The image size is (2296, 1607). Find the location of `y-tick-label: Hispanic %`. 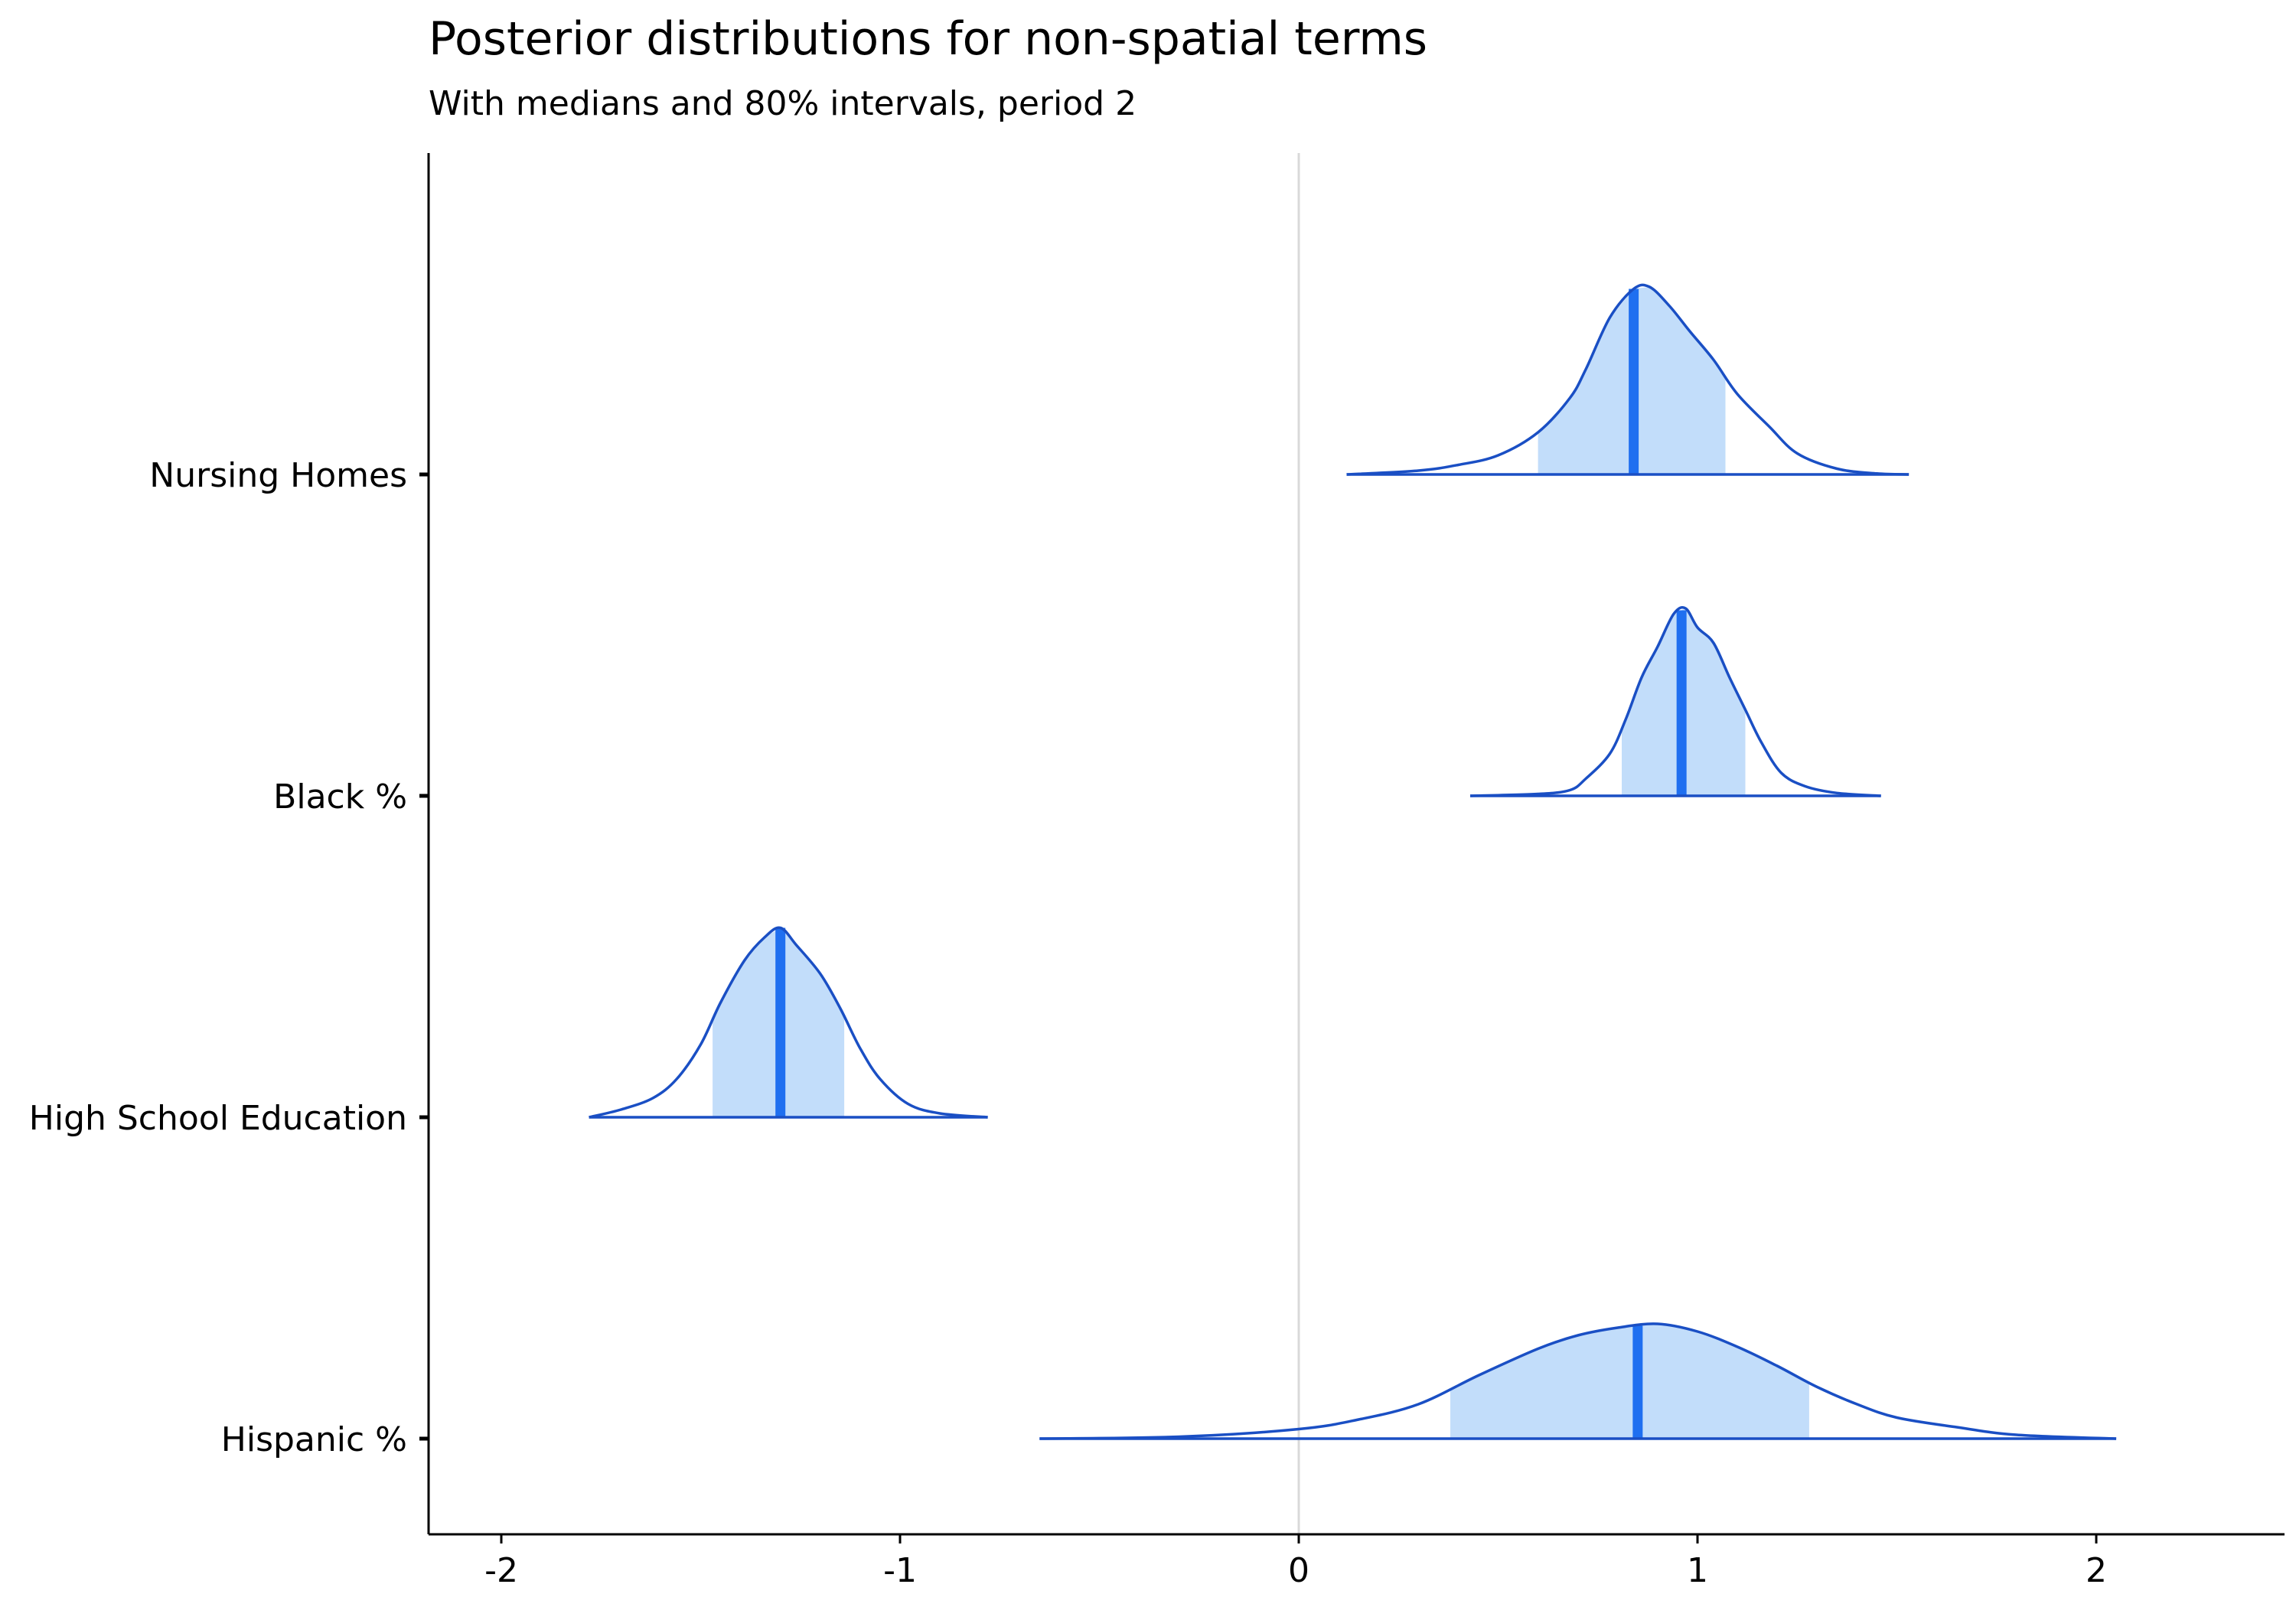

y-tick-label: Hispanic % is located at coordinates (314, 1439).